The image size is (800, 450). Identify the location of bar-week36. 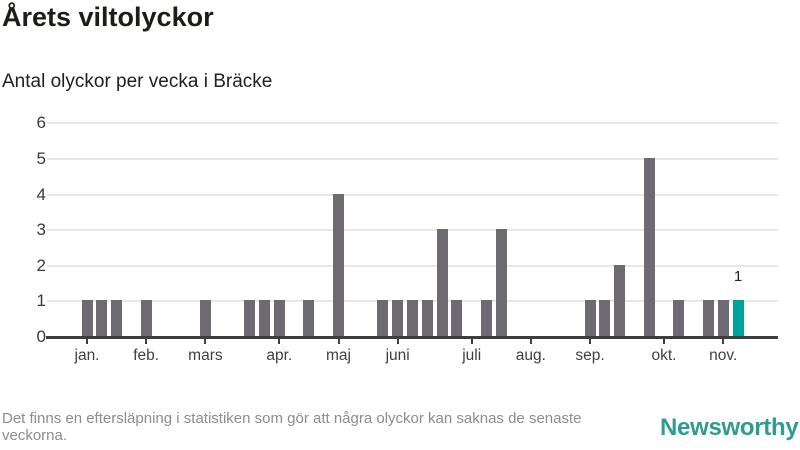
(605, 318).